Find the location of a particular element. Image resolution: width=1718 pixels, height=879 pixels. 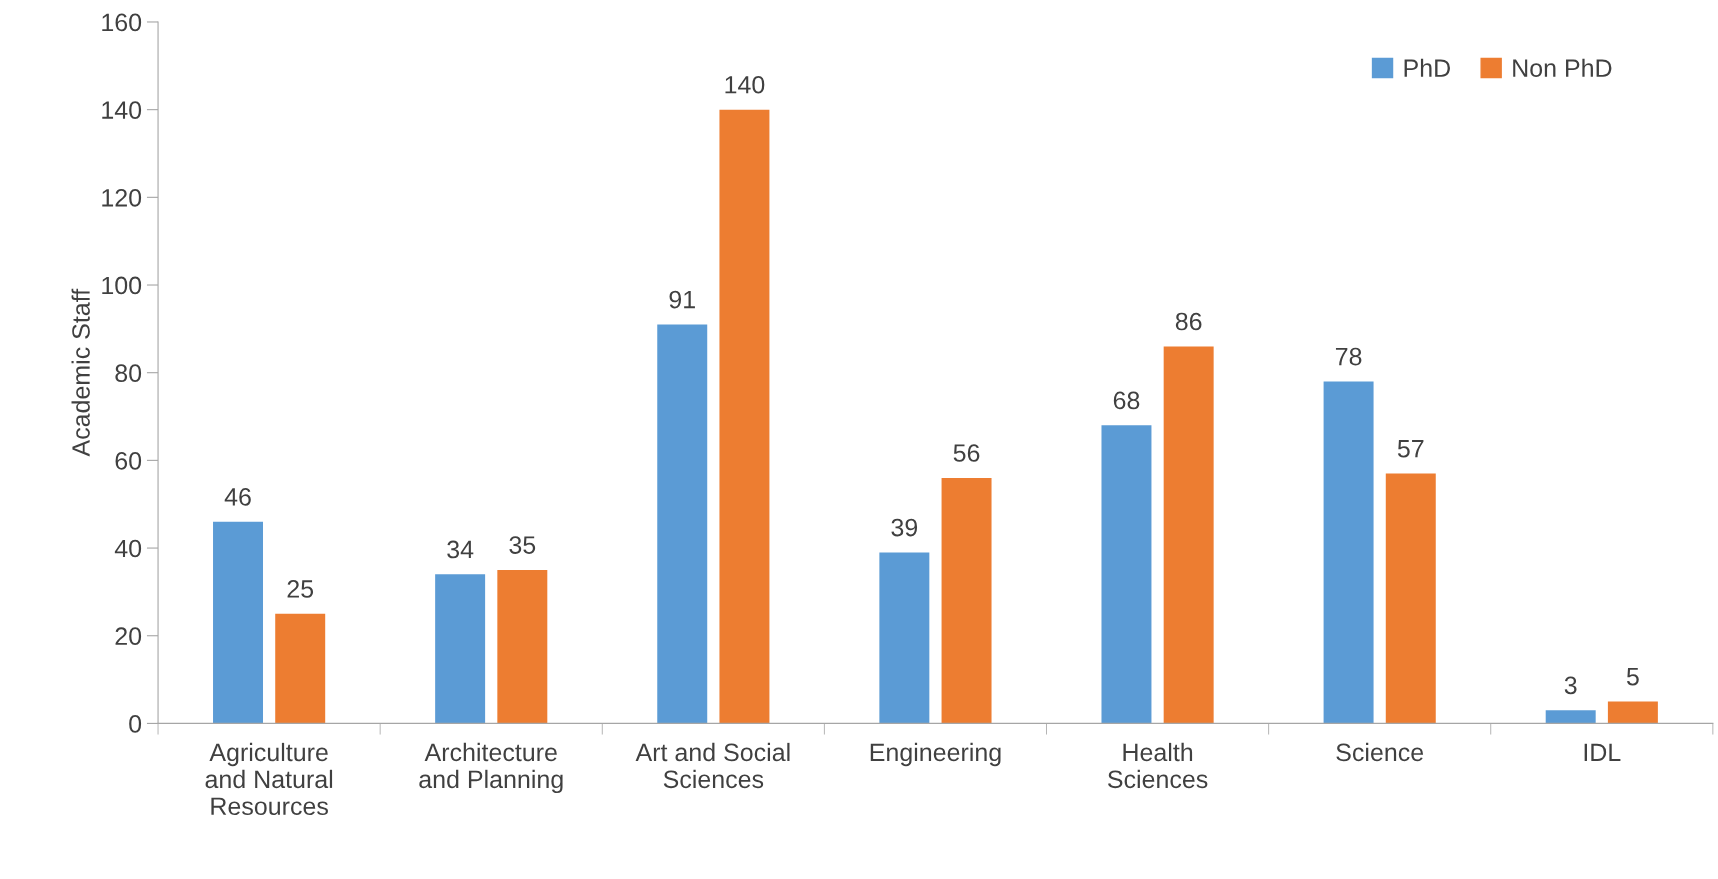

y-tick-label: 100 is located at coordinates (122, 285).